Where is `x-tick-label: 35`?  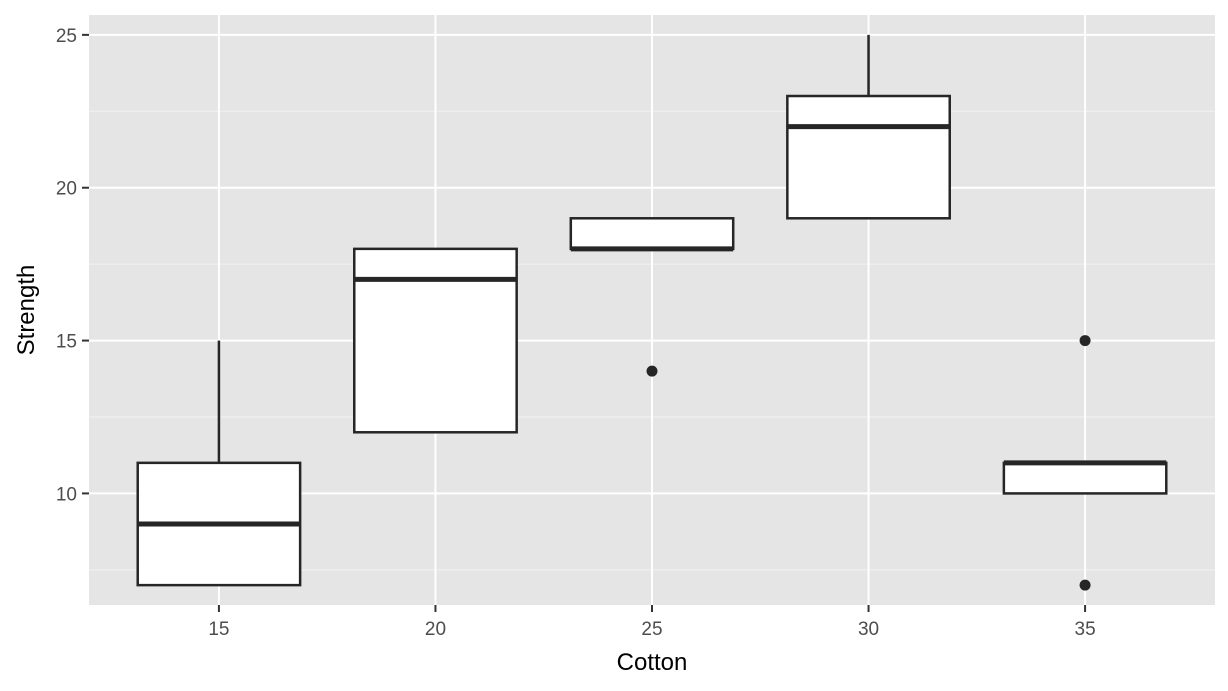
x-tick-label: 35 is located at coordinates (1085, 629).